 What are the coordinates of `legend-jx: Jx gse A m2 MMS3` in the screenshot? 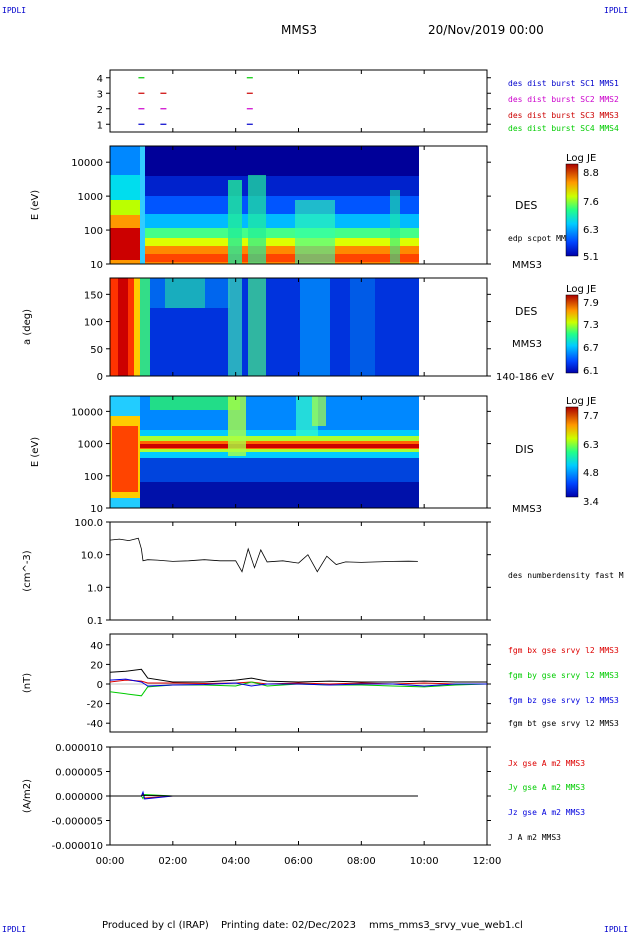 It's located at (546, 763).